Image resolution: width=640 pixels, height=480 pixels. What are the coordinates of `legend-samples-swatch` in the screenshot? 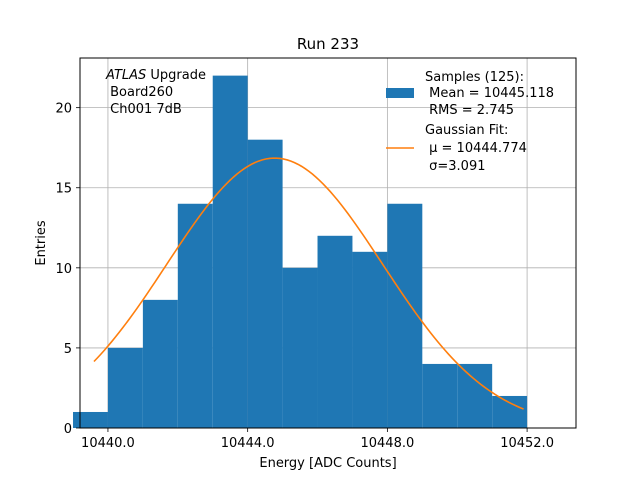 It's located at (400, 93).